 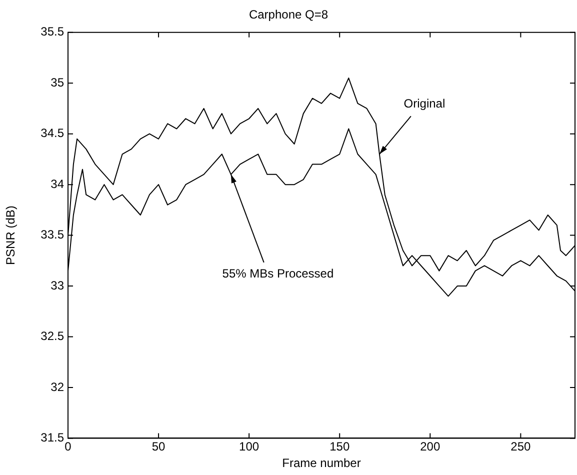 I want to click on x-tick-label: 150, so click(x=340, y=447).